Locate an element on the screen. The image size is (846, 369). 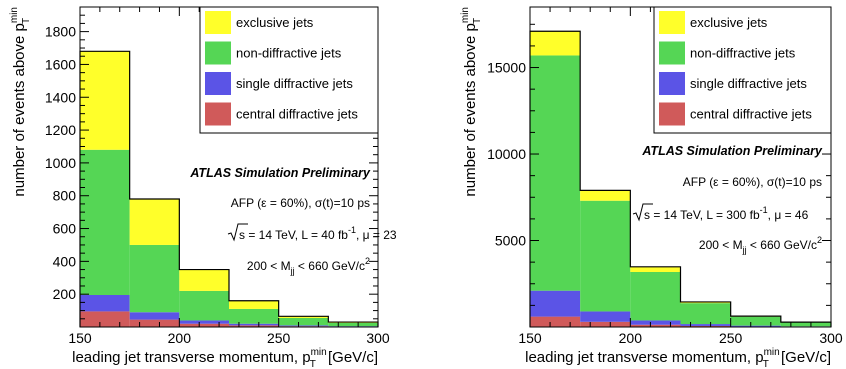
y-tick-label: 1000 is located at coordinates (60, 163).